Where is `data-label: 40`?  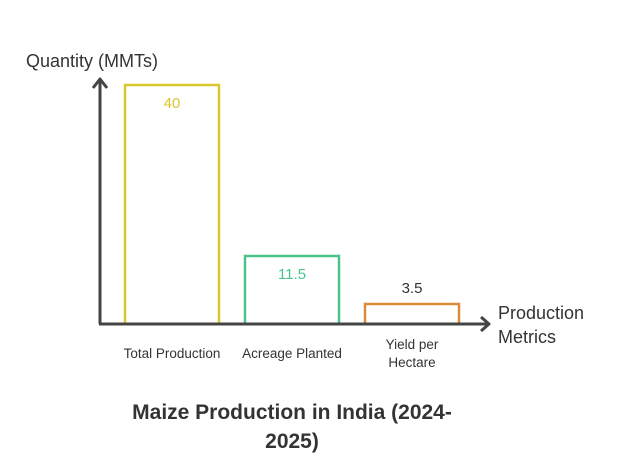 data-label: 40 is located at coordinates (172, 103).